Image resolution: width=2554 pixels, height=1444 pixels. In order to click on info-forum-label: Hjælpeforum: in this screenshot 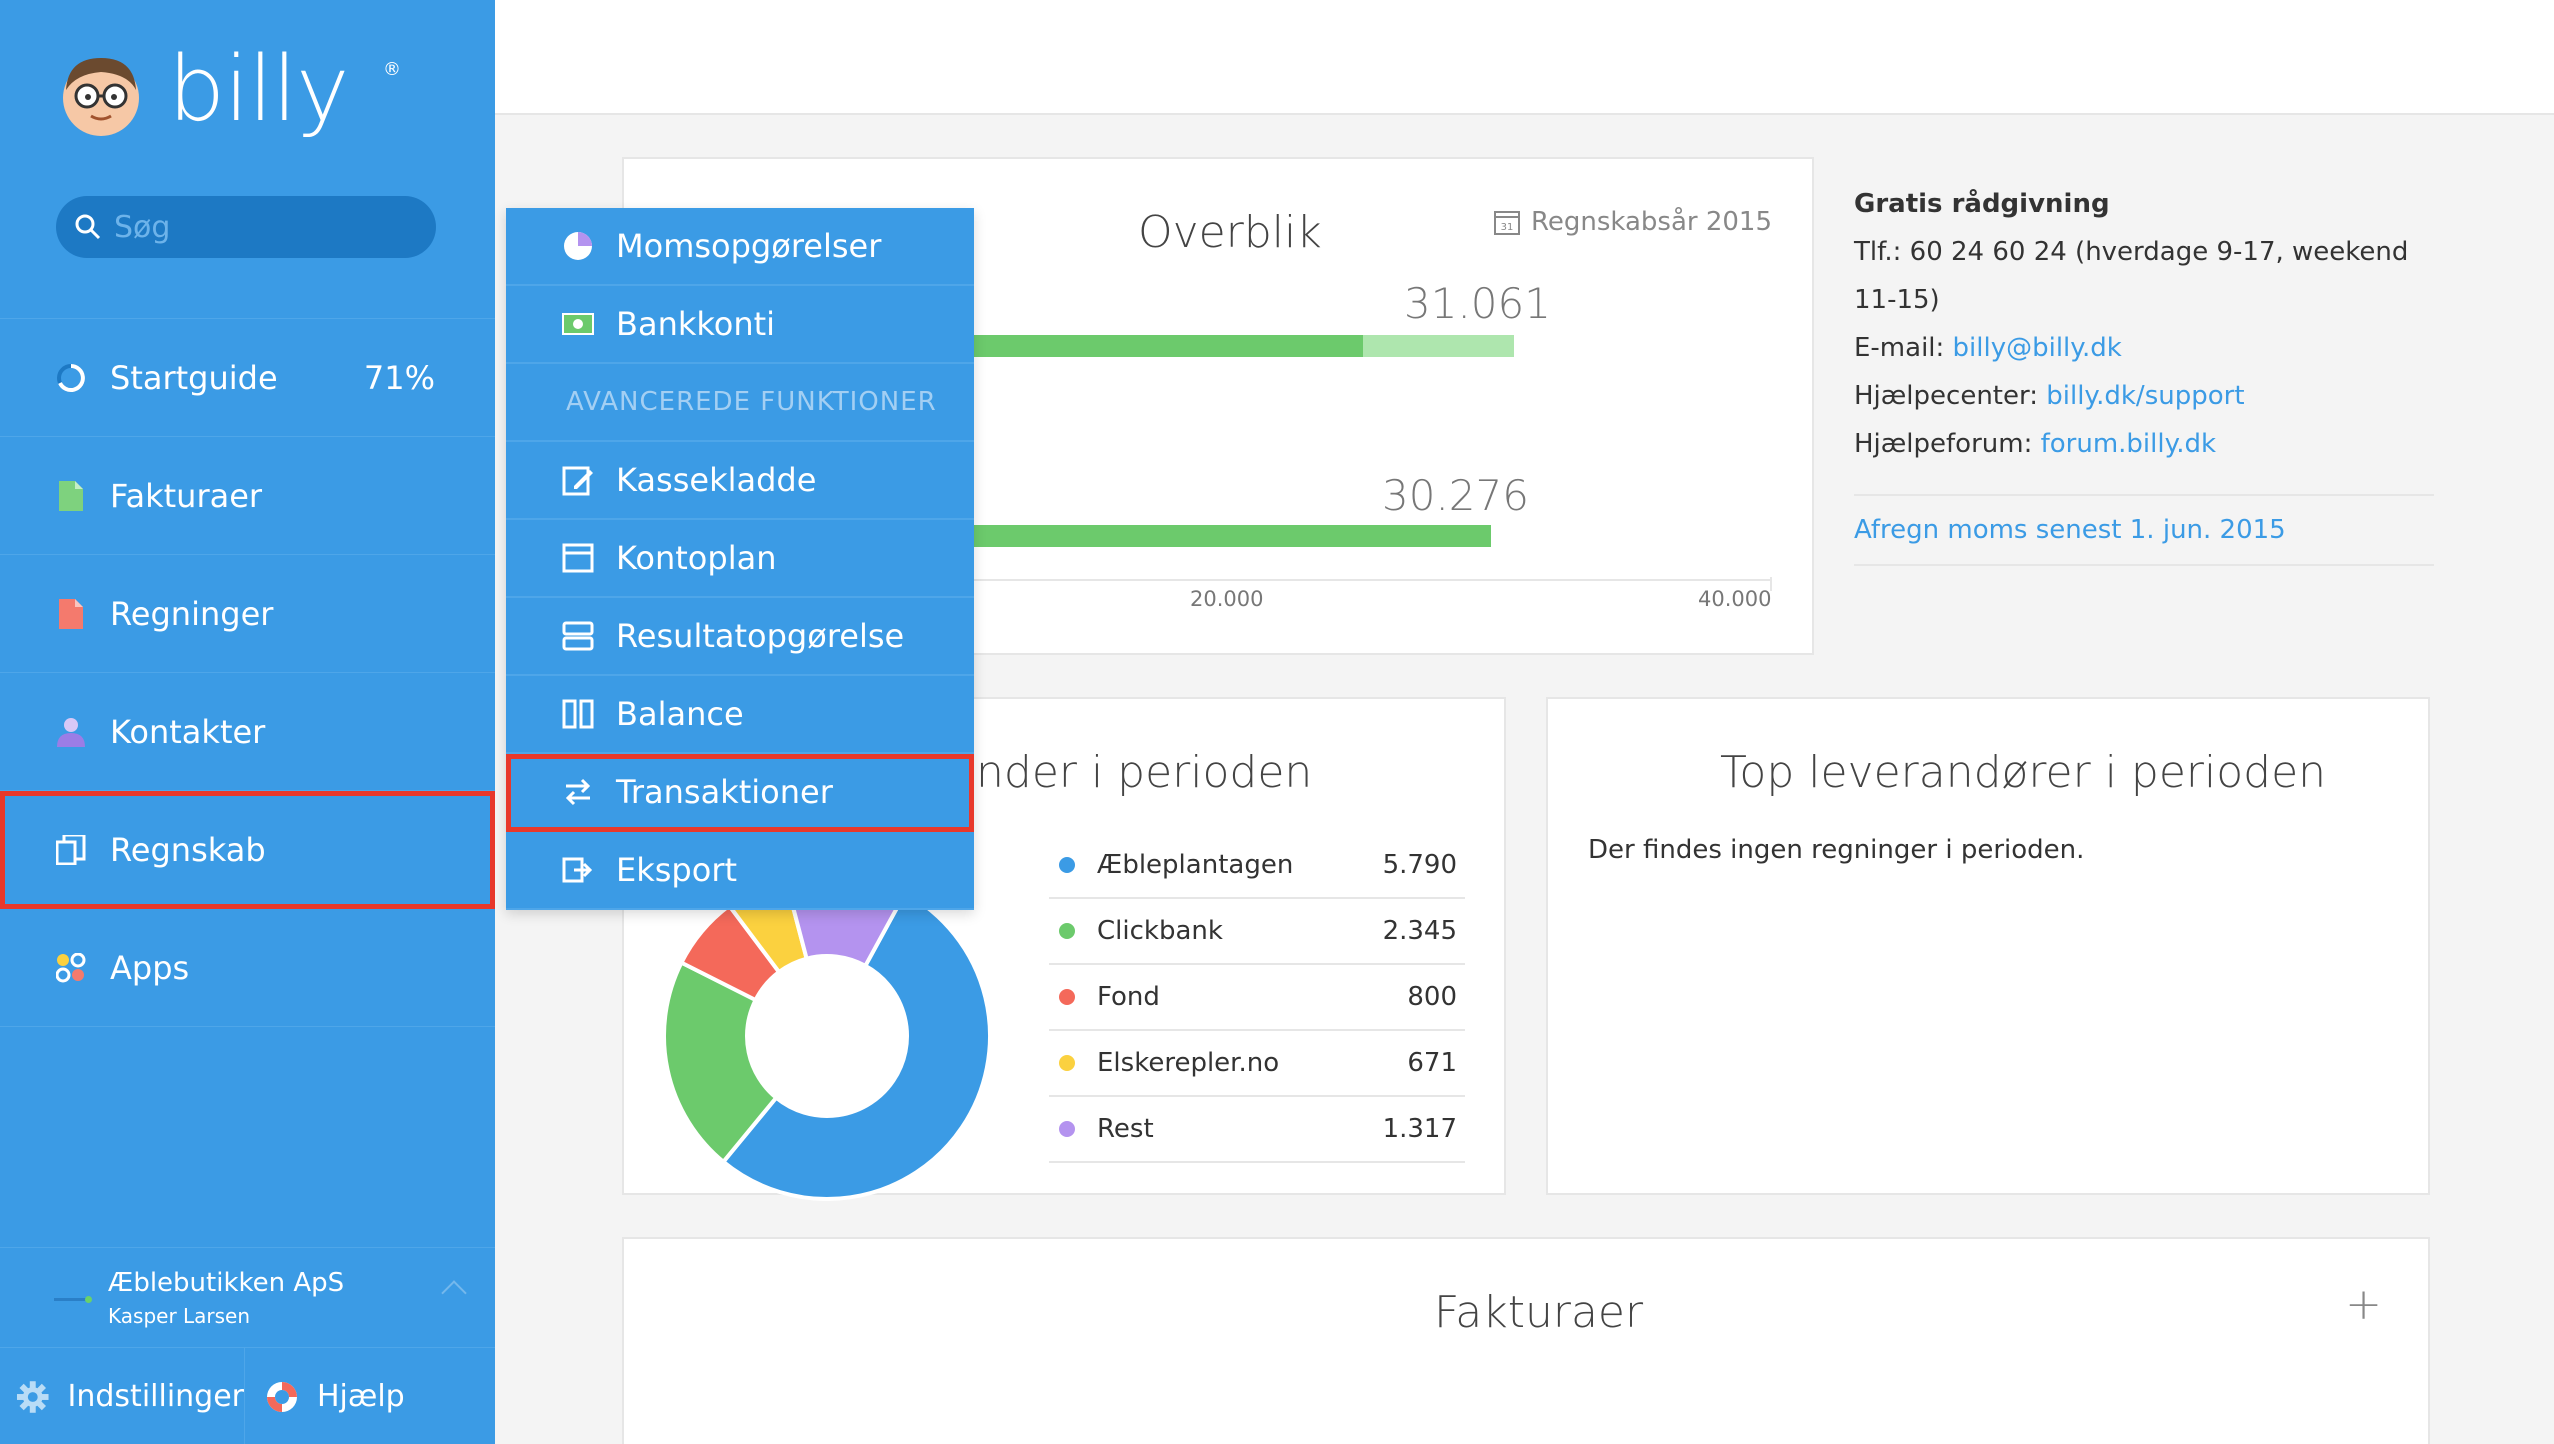, I will do `click(1947, 444)`.